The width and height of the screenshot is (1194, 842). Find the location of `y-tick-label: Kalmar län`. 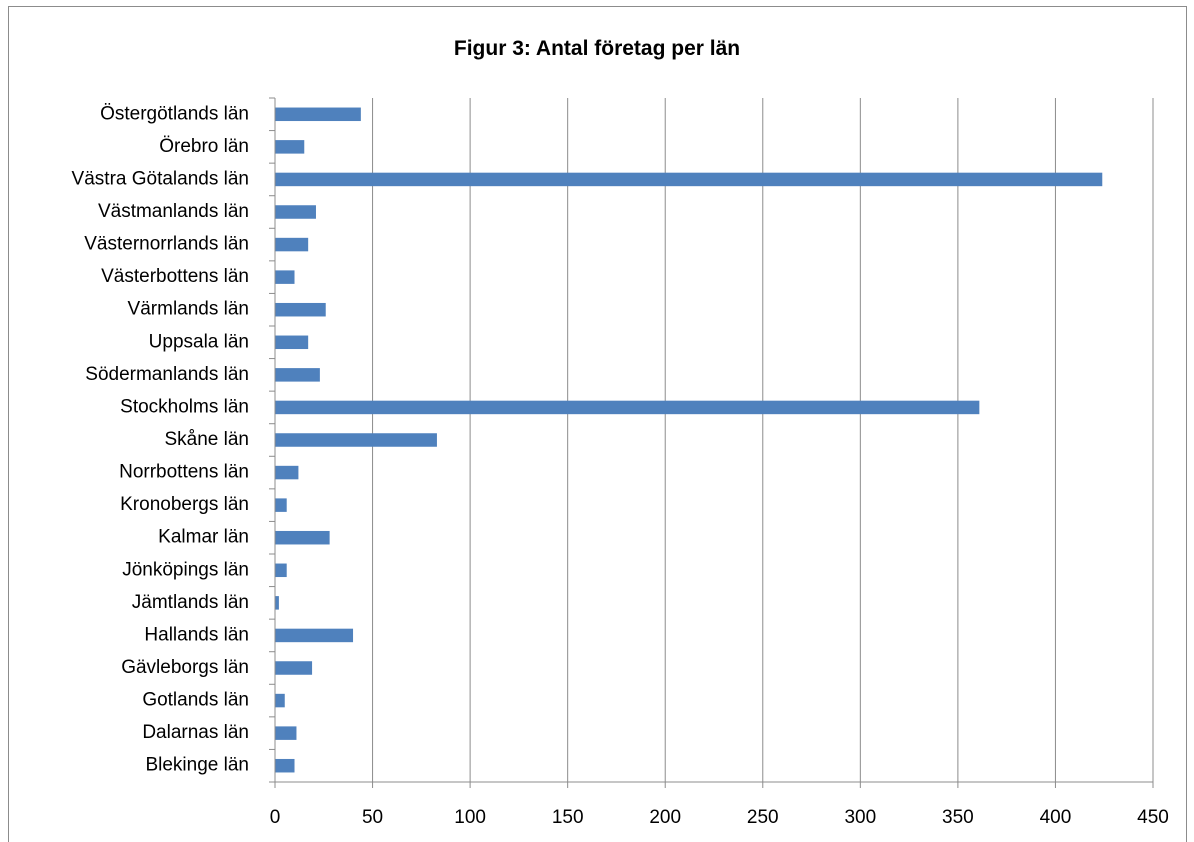

y-tick-label: Kalmar län is located at coordinates (203, 537).